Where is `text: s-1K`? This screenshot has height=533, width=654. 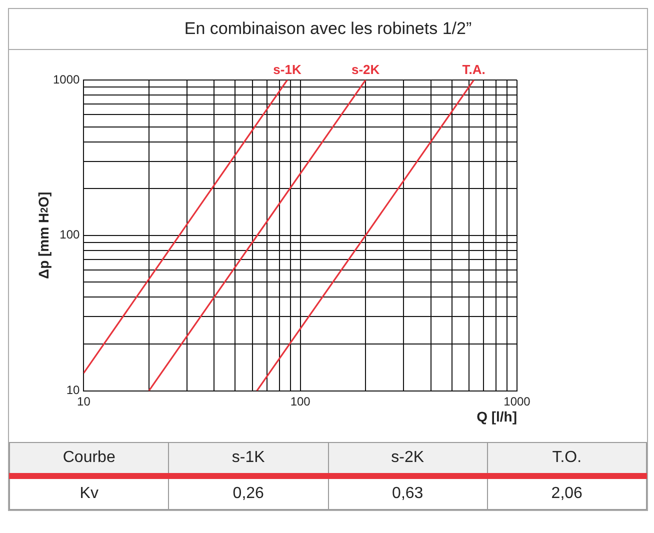
text: s-1K is located at coordinates (248, 459).